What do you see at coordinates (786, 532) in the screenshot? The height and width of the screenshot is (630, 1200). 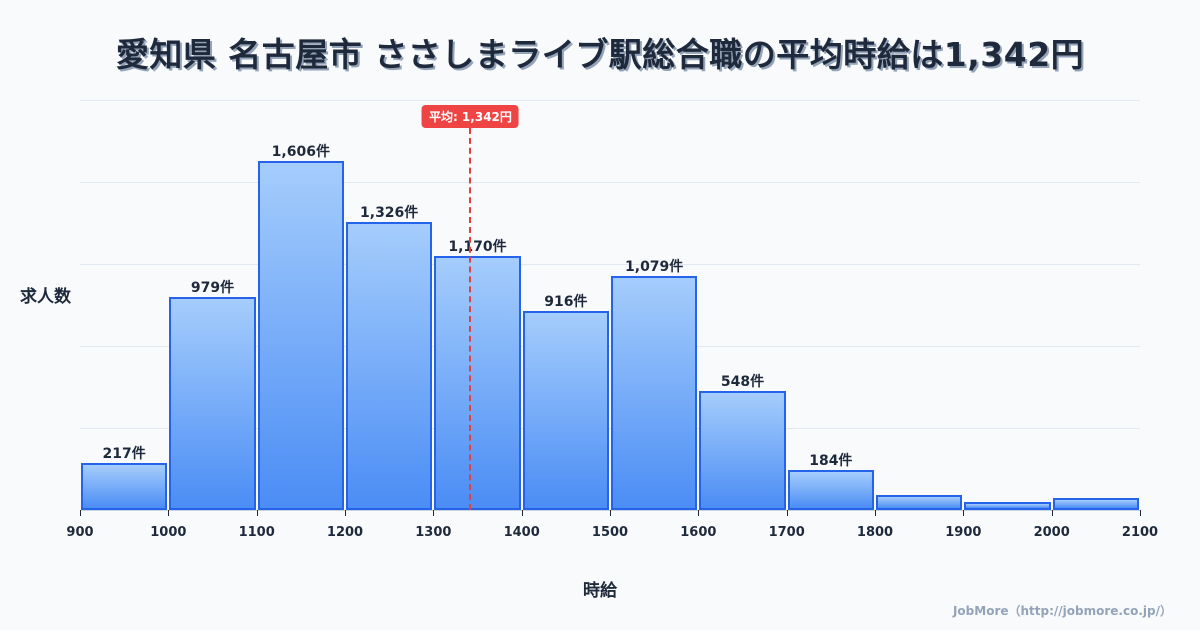 I see `x-tick-label: 1700` at bounding box center [786, 532].